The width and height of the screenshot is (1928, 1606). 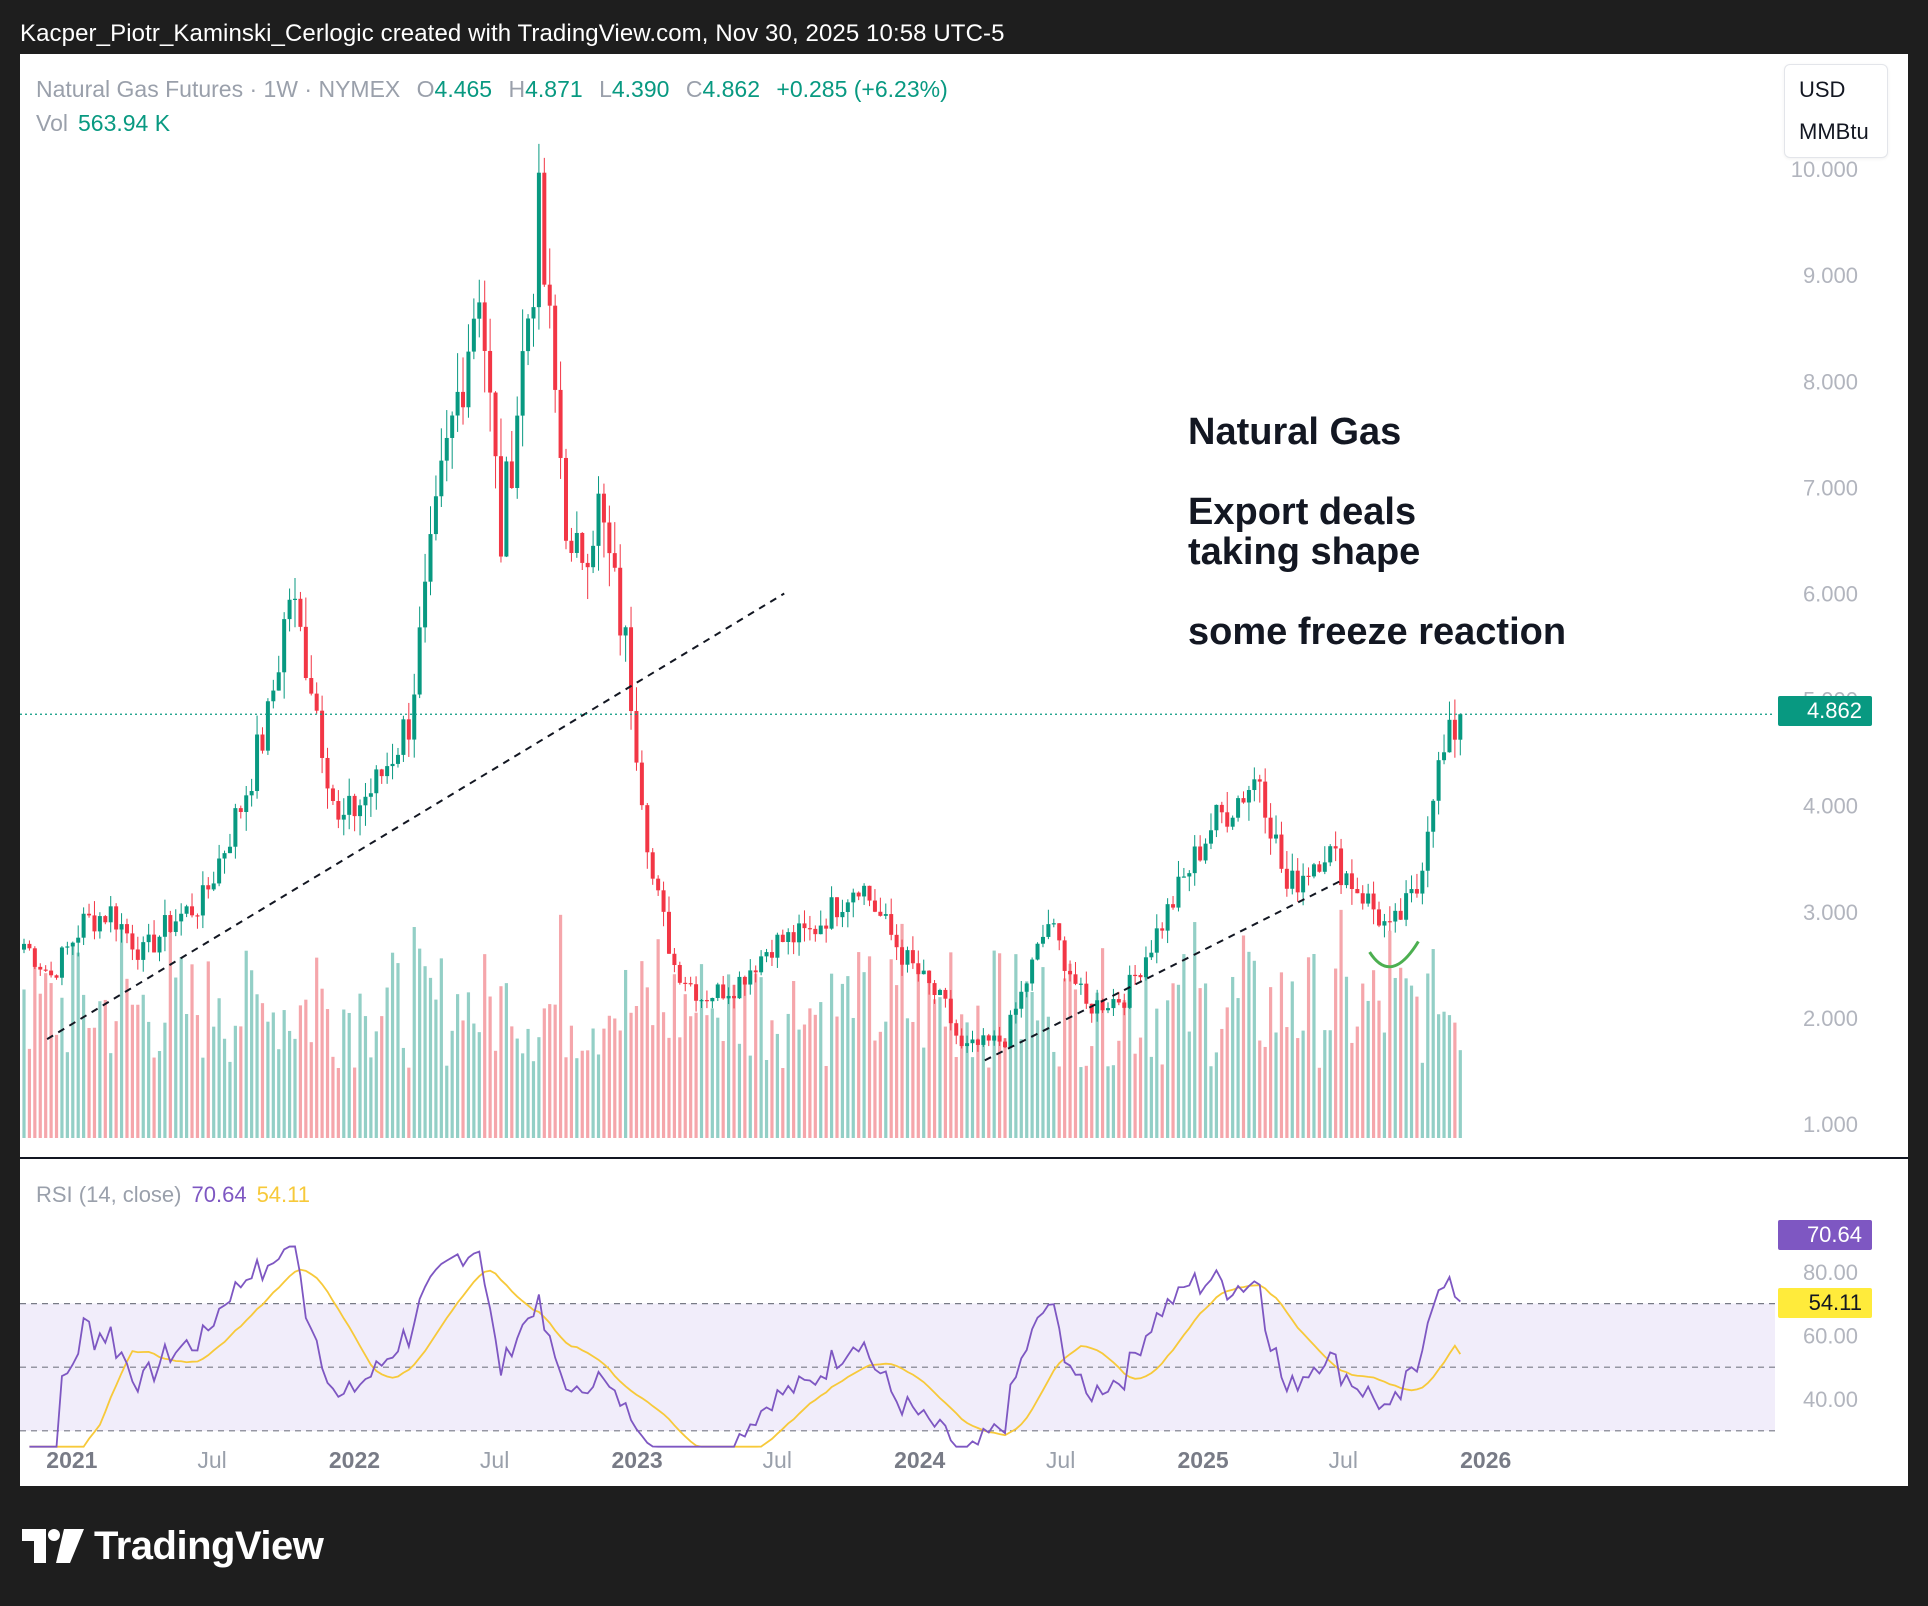 I want to click on price-axis-tick: 1.000, so click(x=1830, y=1124).